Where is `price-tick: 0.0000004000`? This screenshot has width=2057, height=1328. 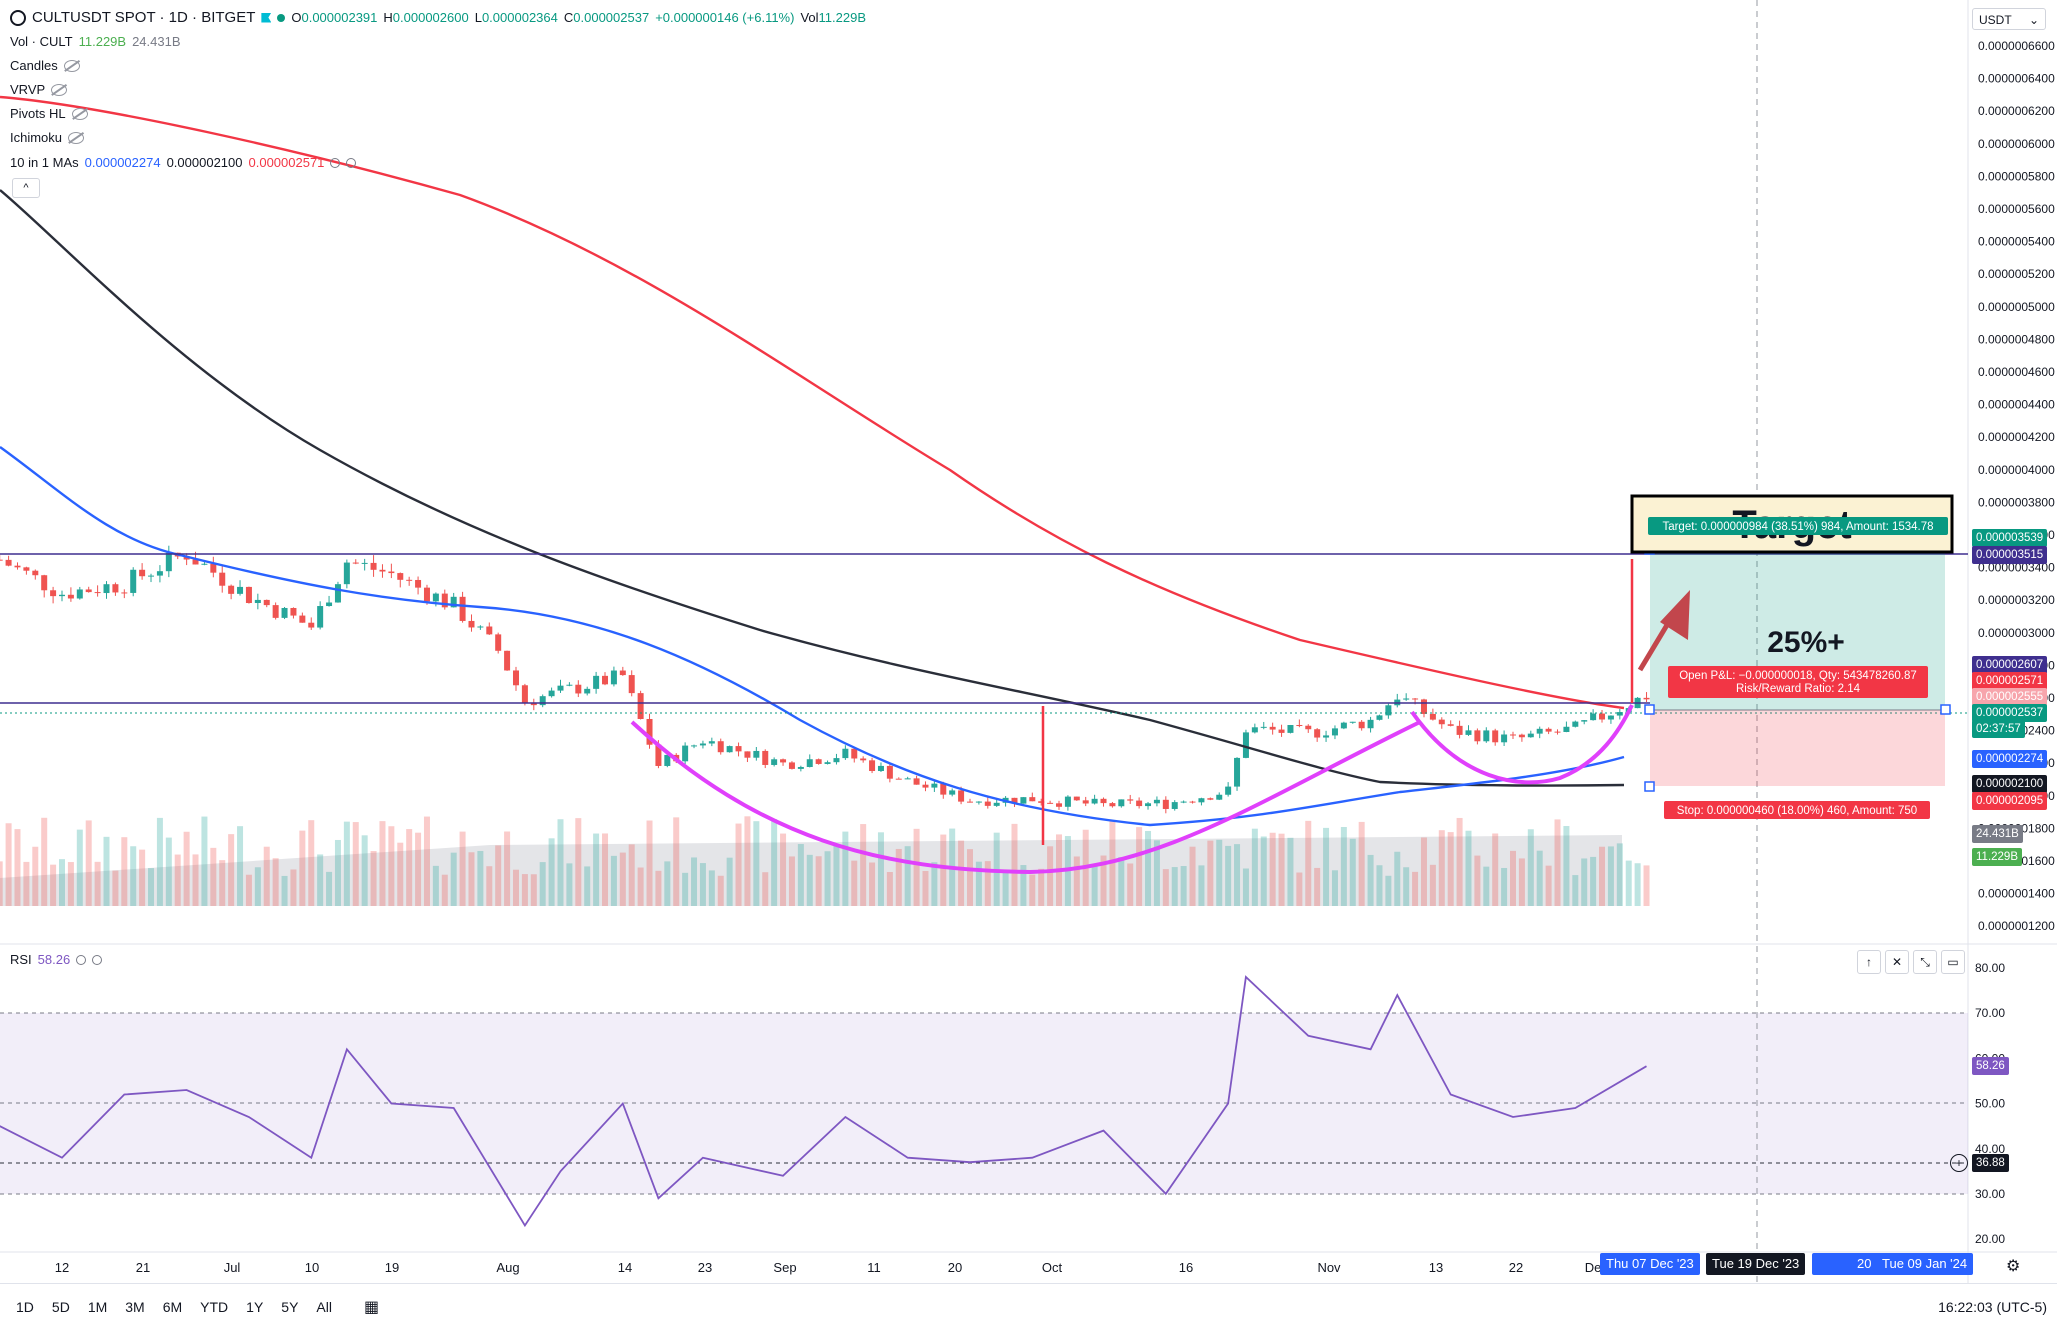
price-tick: 0.0000004000 is located at coordinates (2016, 470).